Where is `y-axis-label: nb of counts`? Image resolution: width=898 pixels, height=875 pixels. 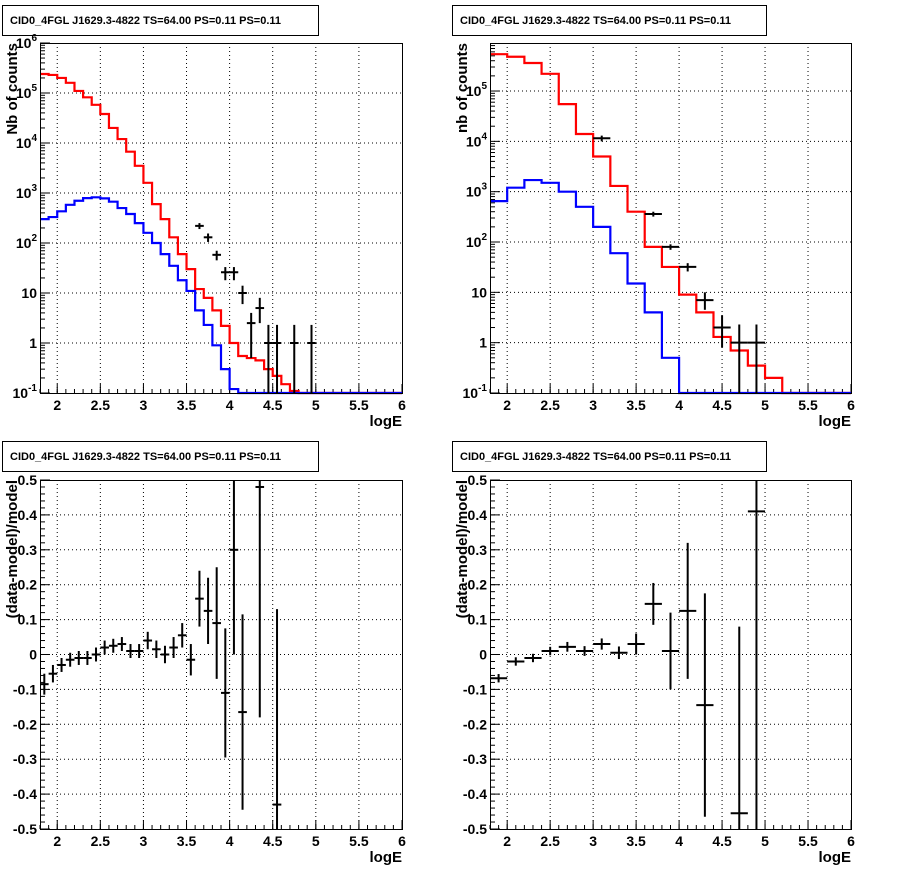 y-axis-label: nb of counts is located at coordinates (462, 88).